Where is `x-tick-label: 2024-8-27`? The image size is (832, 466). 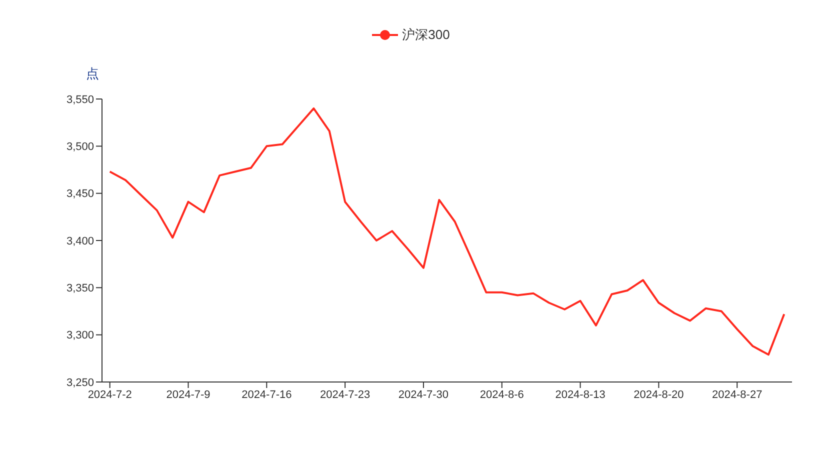
x-tick-label: 2024-8-27 is located at coordinates (737, 394).